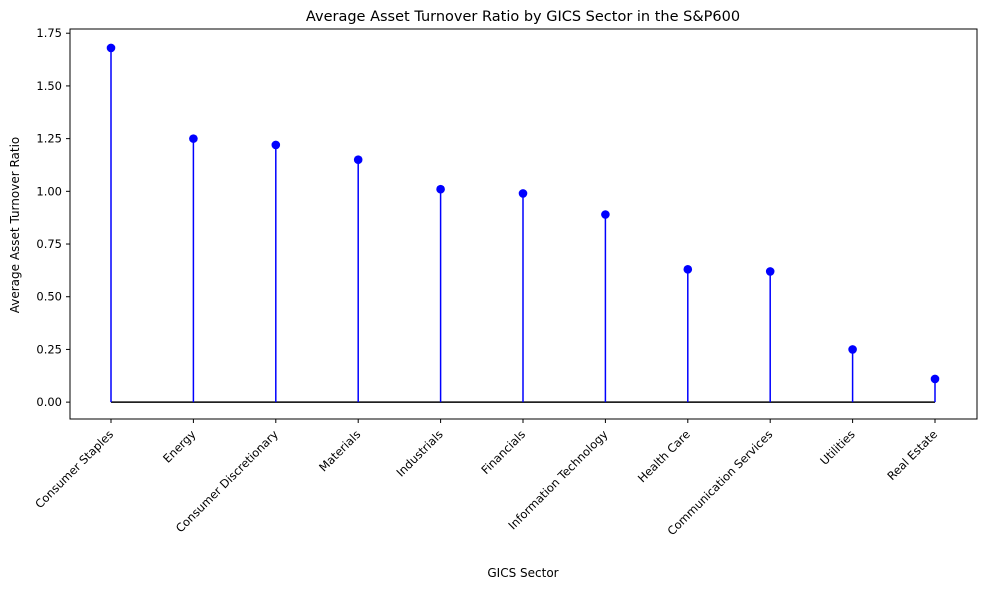  Describe the element at coordinates (522, 573) in the screenshot. I see `x-axis-label: GICS Sector` at that location.